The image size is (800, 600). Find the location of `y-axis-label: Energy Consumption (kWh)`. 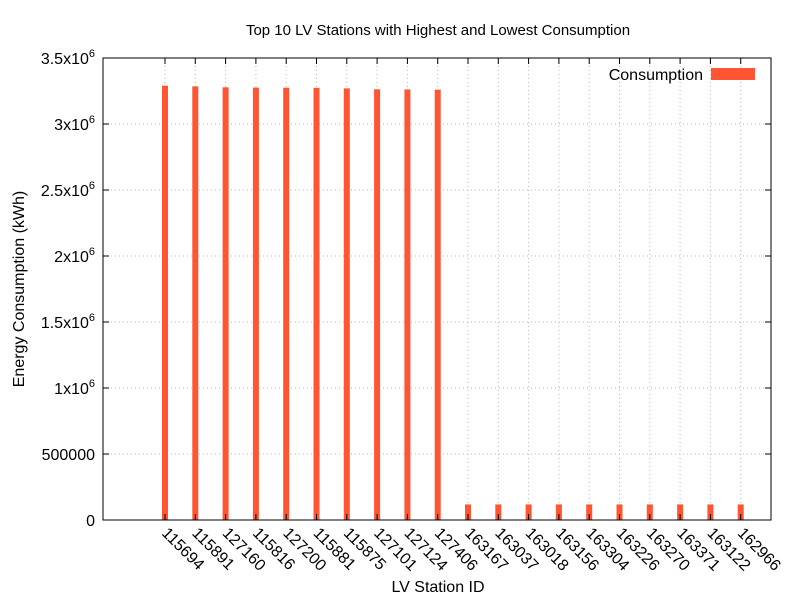

y-axis-label: Energy Consumption (kWh) is located at coordinates (19, 289).